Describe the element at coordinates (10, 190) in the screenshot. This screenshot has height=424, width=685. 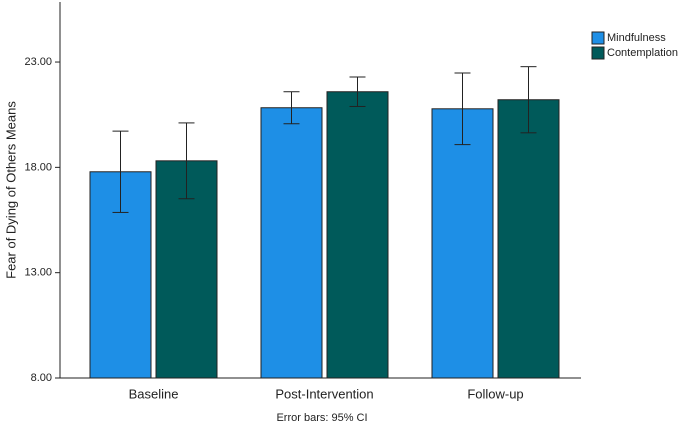
I see `y-axis-title: Fear of Dying of Others Means` at that location.